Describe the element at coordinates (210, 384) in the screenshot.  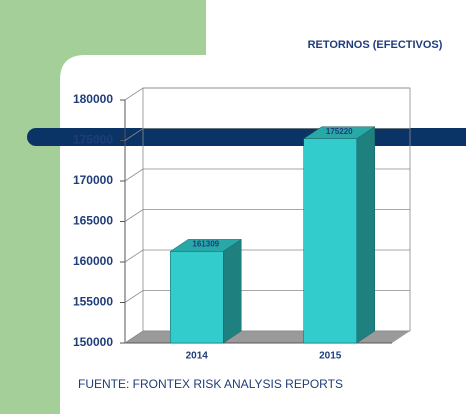
I see `source-note: FUENTE: FRONTEX RISK ANALYSIS REPORTS` at that location.